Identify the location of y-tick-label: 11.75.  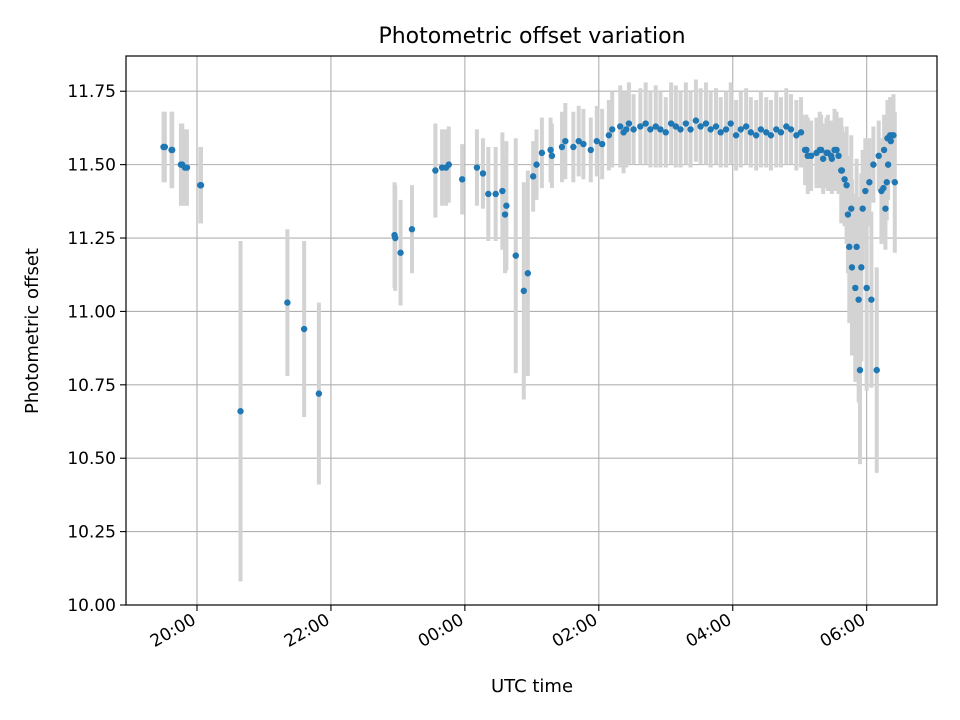
(91, 92).